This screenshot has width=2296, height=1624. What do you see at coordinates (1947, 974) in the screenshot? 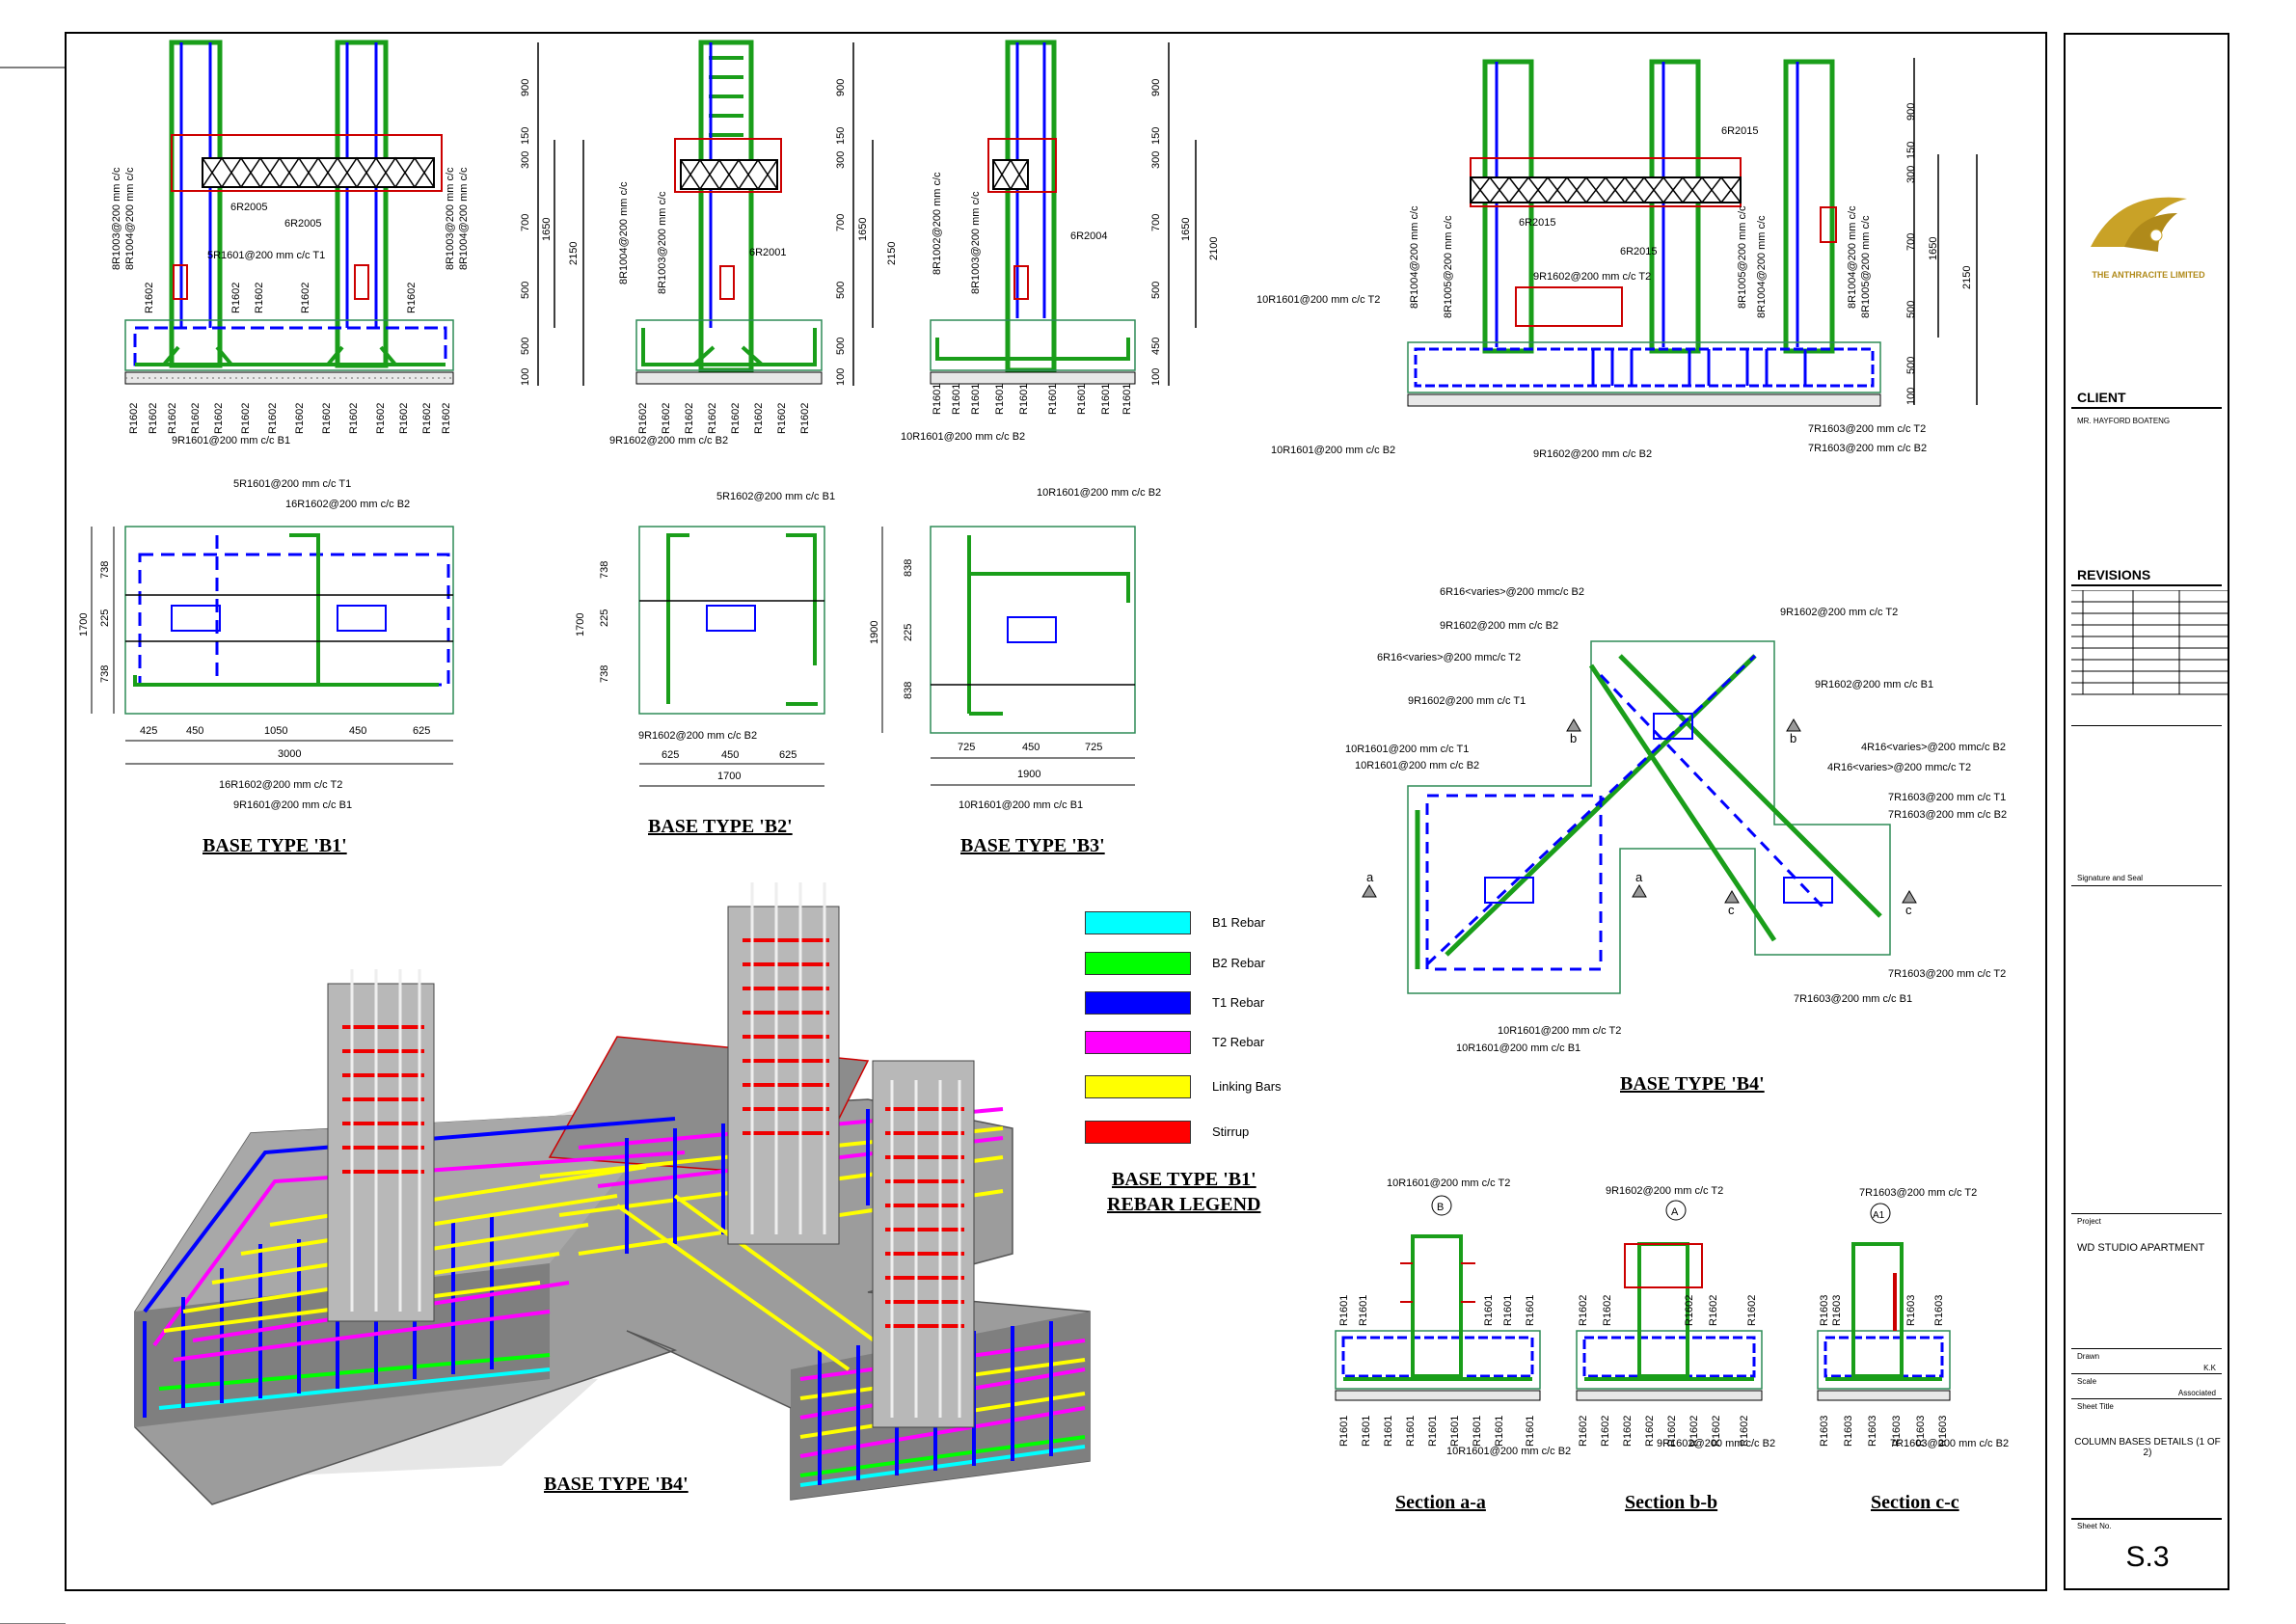
I see `svg-text: 7R1603@200 mm c/c T2` at bounding box center [1947, 974].